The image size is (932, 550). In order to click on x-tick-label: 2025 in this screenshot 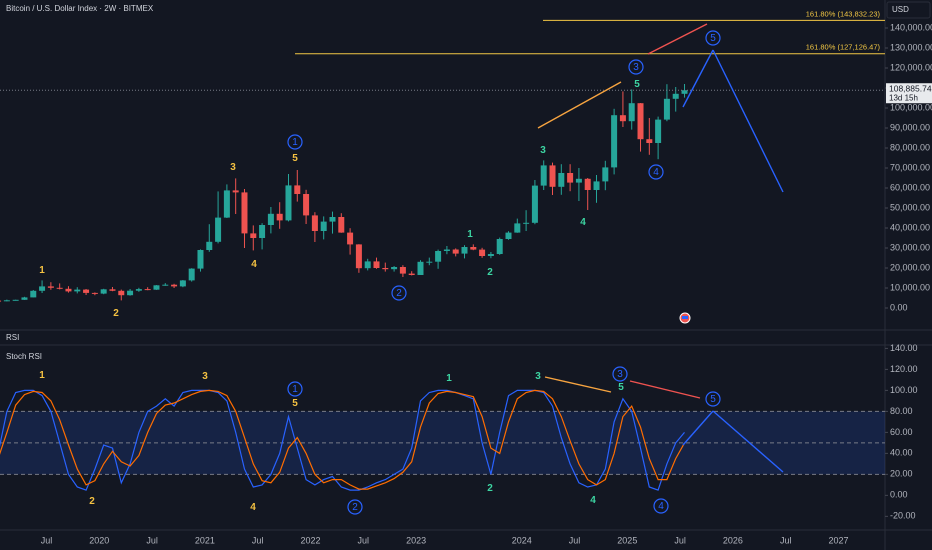, I will do `click(627, 540)`.